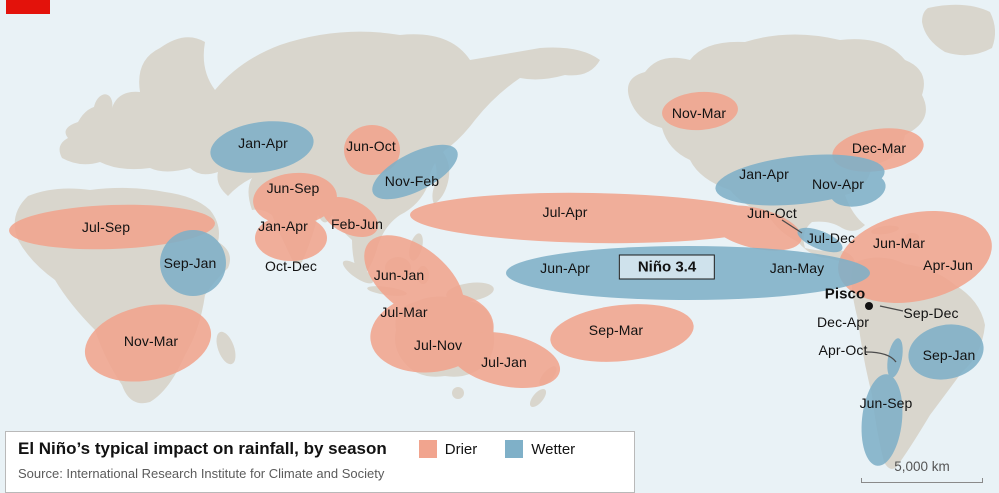 Image resolution: width=999 pixels, height=493 pixels. I want to click on drier-swatch, so click(427, 449).